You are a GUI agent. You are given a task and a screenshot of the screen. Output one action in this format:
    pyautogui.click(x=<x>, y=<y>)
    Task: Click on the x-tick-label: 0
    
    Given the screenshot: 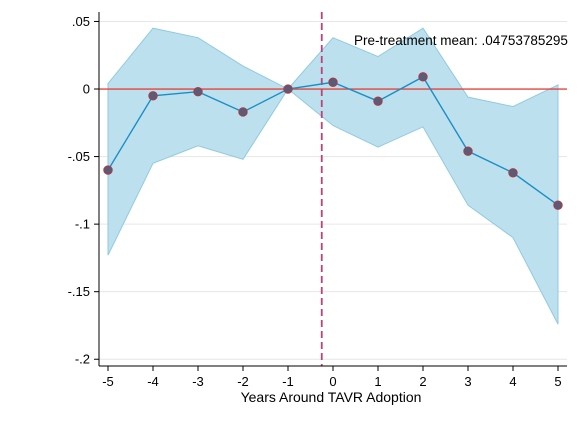 What is the action you would take?
    pyautogui.click(x=332, y=381)
    